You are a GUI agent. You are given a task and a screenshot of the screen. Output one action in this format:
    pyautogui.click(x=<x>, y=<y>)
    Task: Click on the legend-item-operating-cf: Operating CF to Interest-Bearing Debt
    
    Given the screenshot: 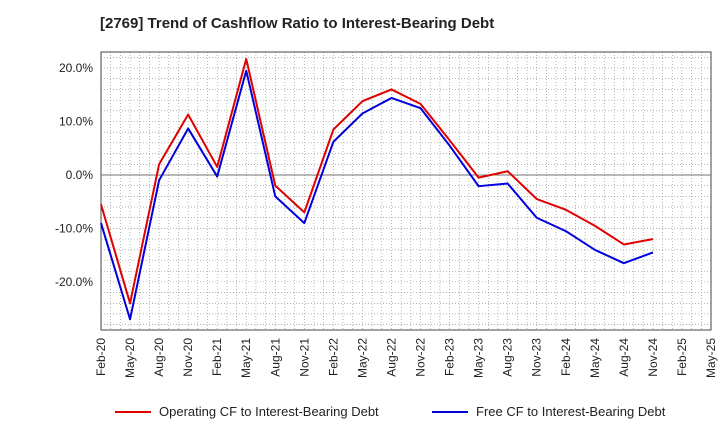 What is the action you would take?
    pyautogui.click(x=247, y=411)
    